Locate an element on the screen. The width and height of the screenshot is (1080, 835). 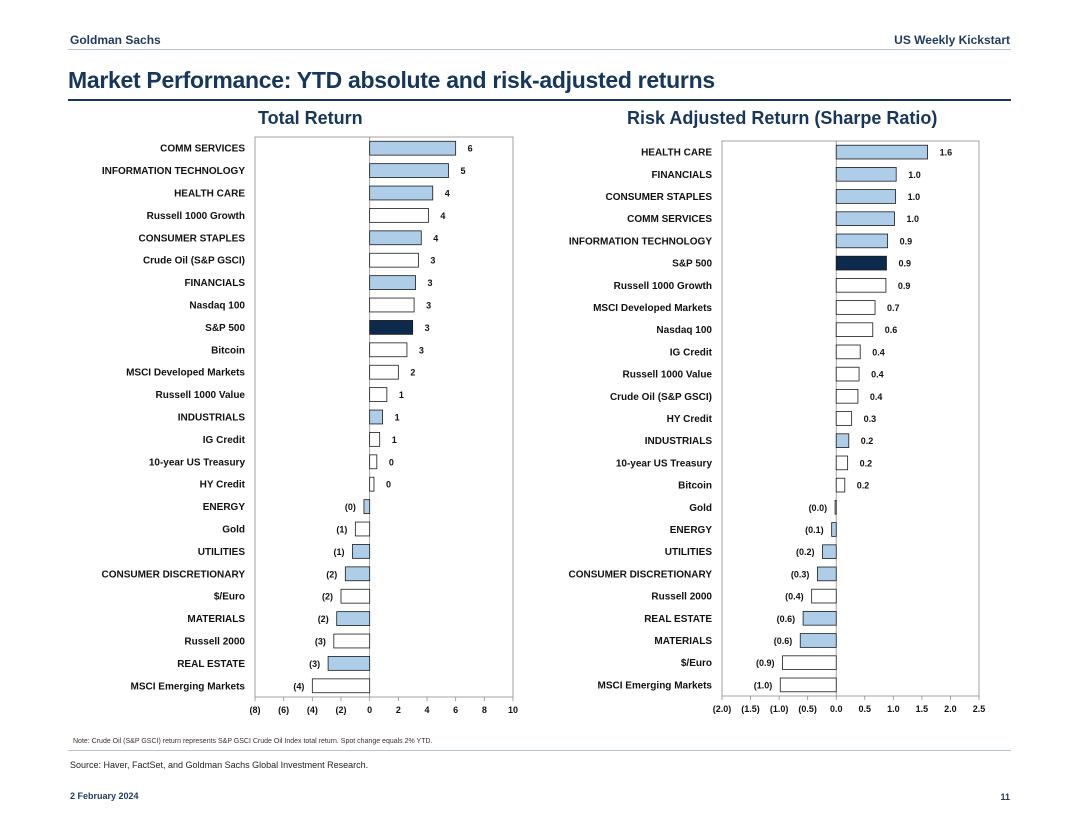
sharpe-category-label: INDUSTRIALS is located at coordinates (679, 441).